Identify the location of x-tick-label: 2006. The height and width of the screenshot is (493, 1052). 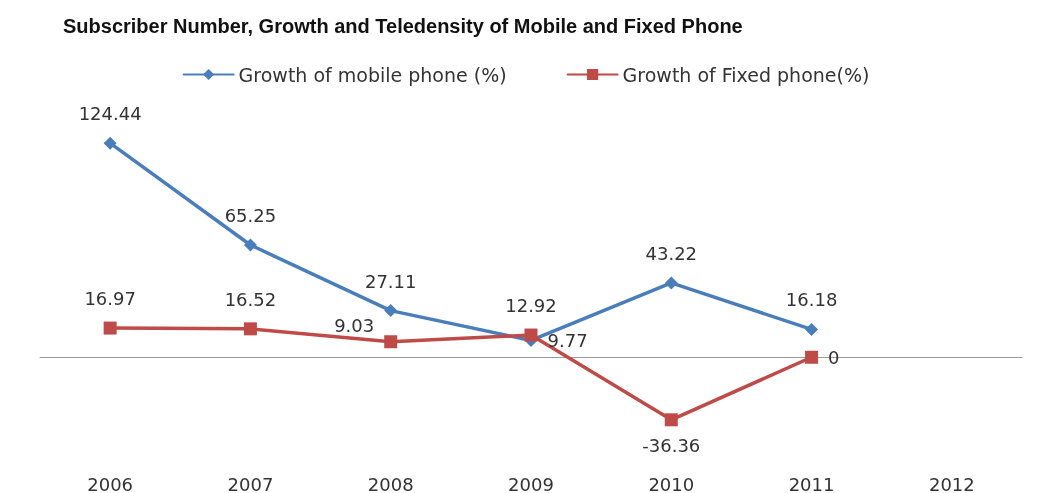
(110, 483).